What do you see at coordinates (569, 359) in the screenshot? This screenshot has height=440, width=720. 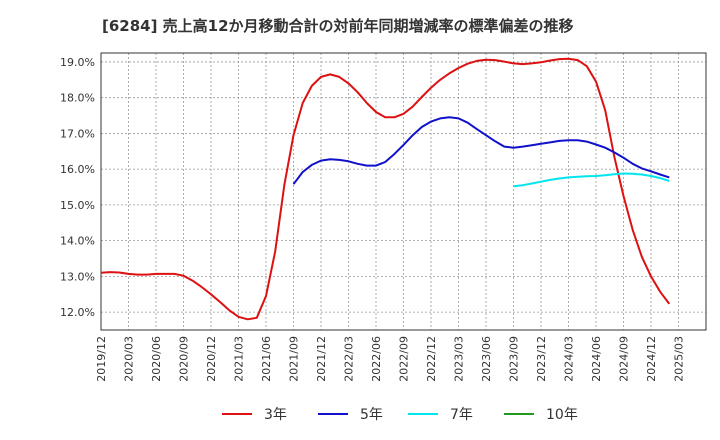 I see `x-tick-label: 2024/03` at bounding box center [569, 359].